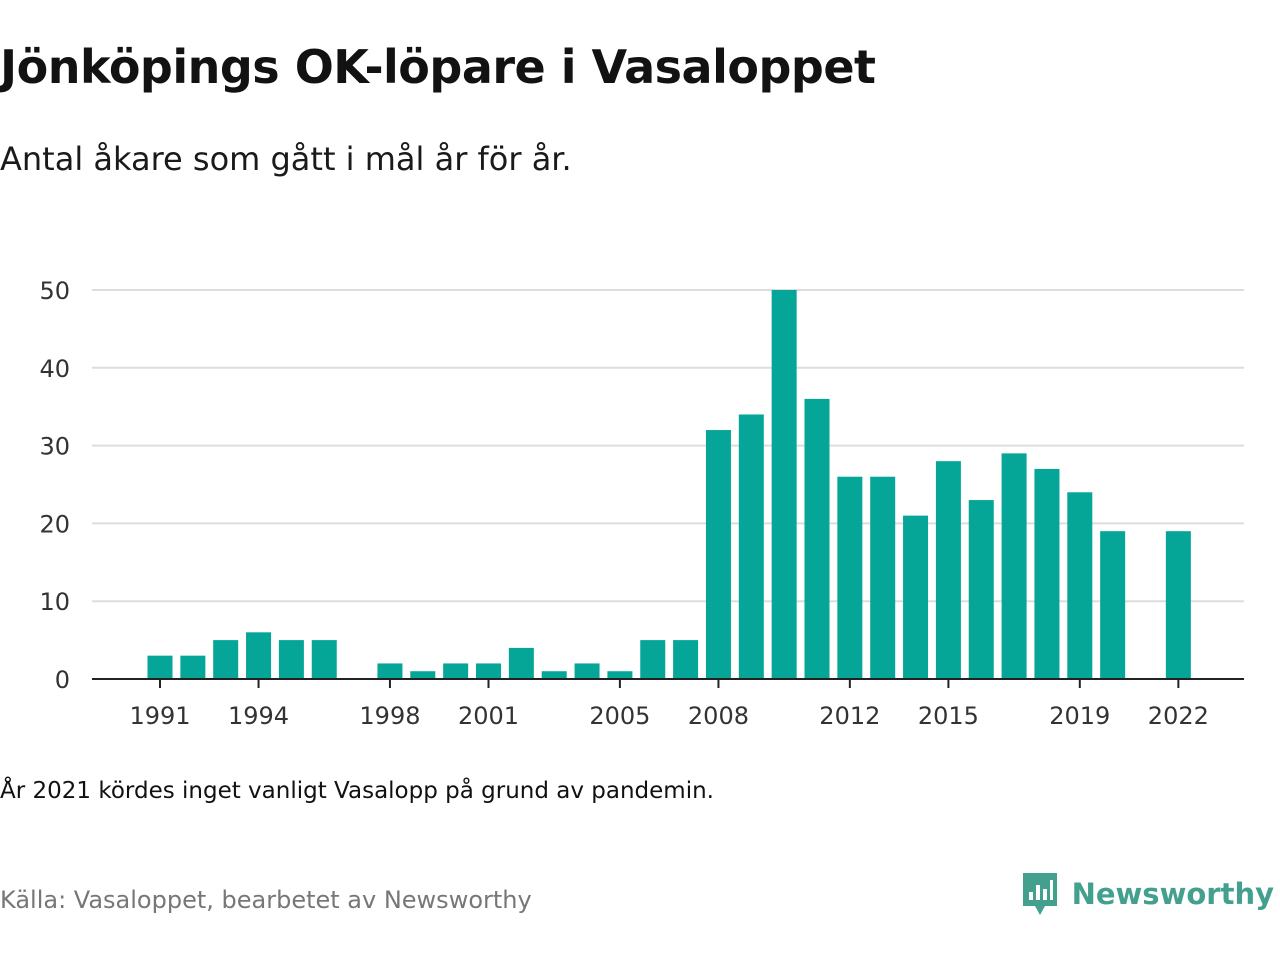 The width and height of the screenshot is (1280, 960). Describe the element at coordinates (438, 67) in the screenshot. I see `chart-title: Jönköpings OK-löpare i Vasaloppet` at that location.